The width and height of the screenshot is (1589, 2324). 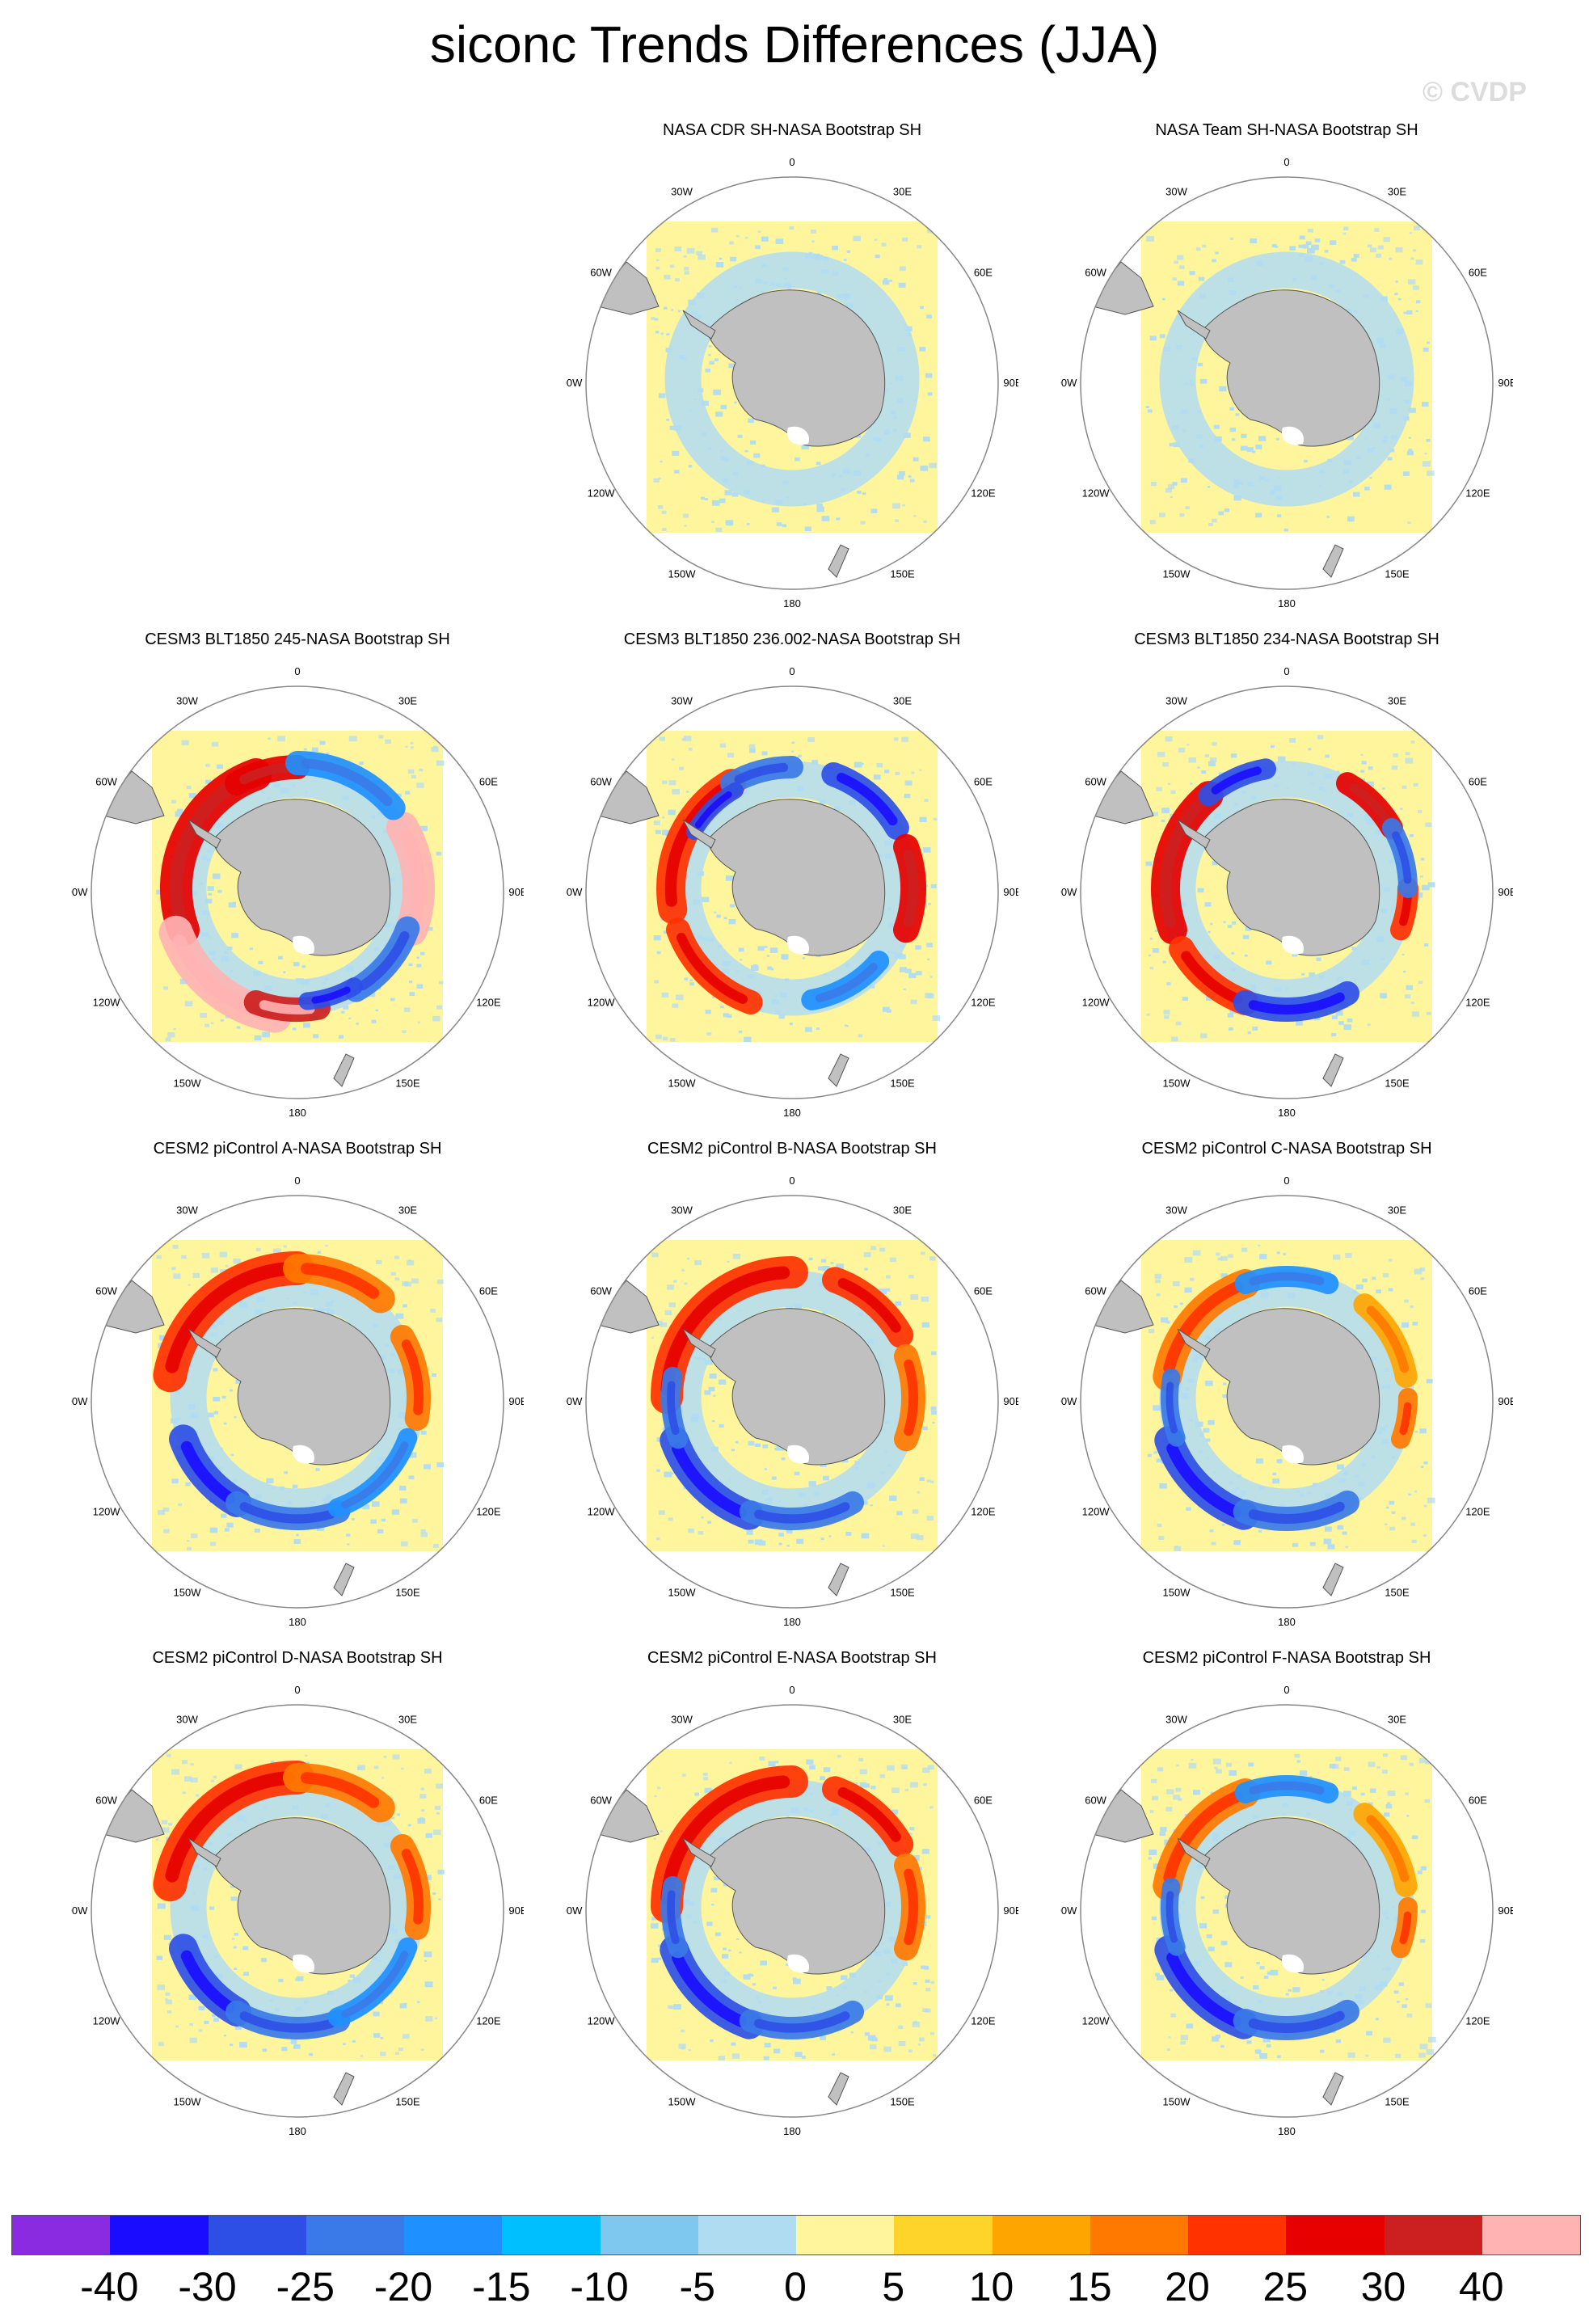 I want to click on colorbar-tick-label: 25, so click(x=1285, y=2286).